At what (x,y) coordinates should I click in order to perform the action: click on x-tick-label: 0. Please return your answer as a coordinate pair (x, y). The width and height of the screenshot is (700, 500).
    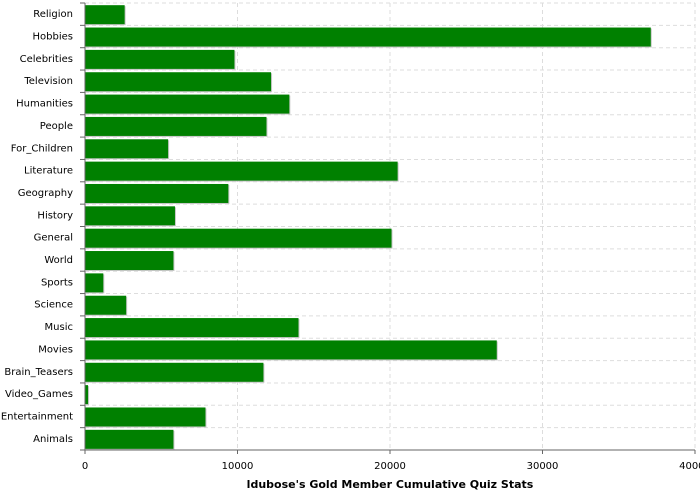
    Looking at the image, I should click on (85, 466).